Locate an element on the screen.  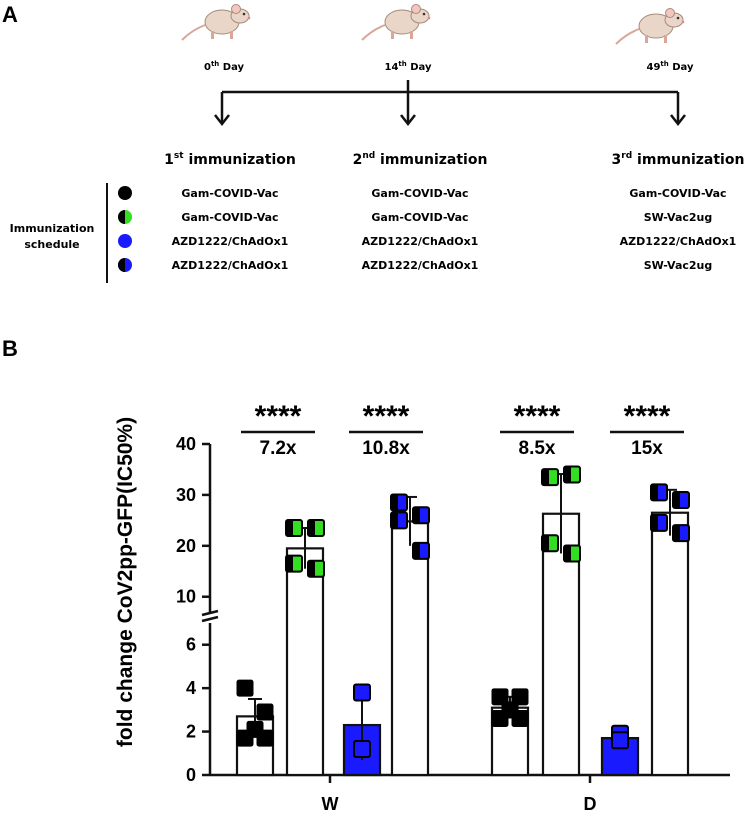
panel-b-label: B is located at coordinates (10, 348).